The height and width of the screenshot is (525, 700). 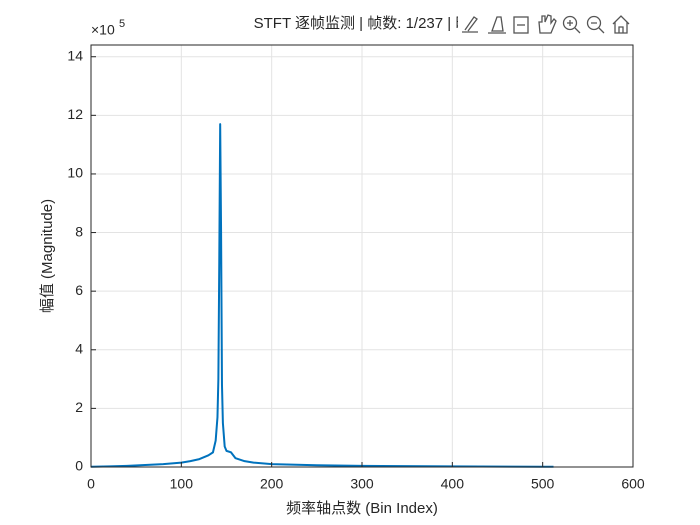 I want to click on y-tick-label: 6, so click(x=79, y=290).